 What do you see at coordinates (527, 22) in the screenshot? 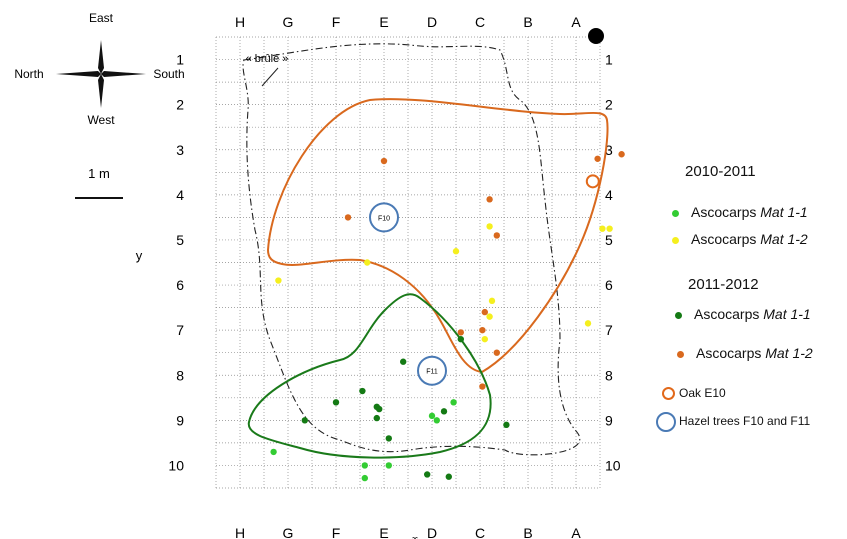
I see `column-label-top: B` at bounding box center [527, 22].